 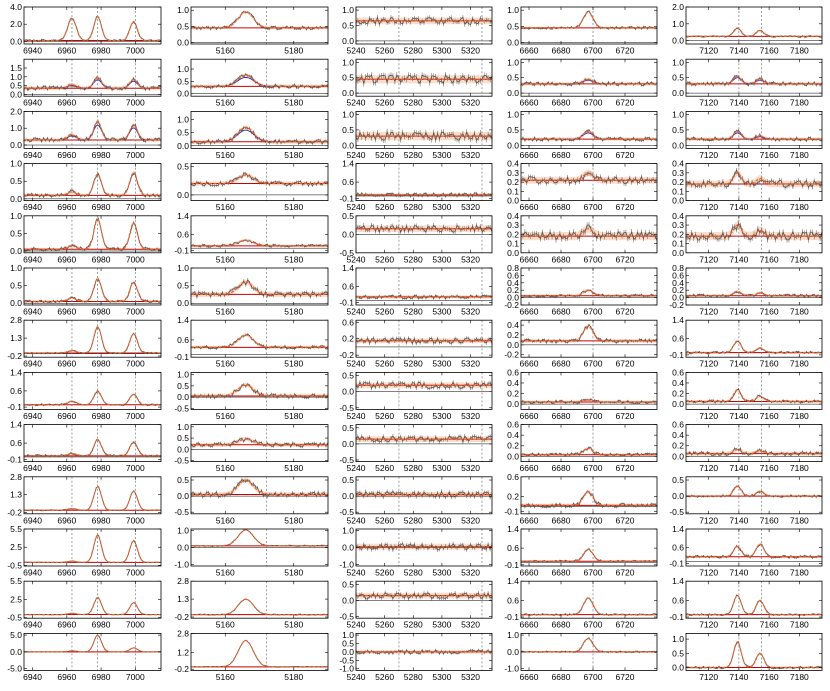 What do you see at coordinates (413, 416) in the screenshot?
I see `x-tick-label-r8c3-3: 5280` at bounding box center [413, 416].